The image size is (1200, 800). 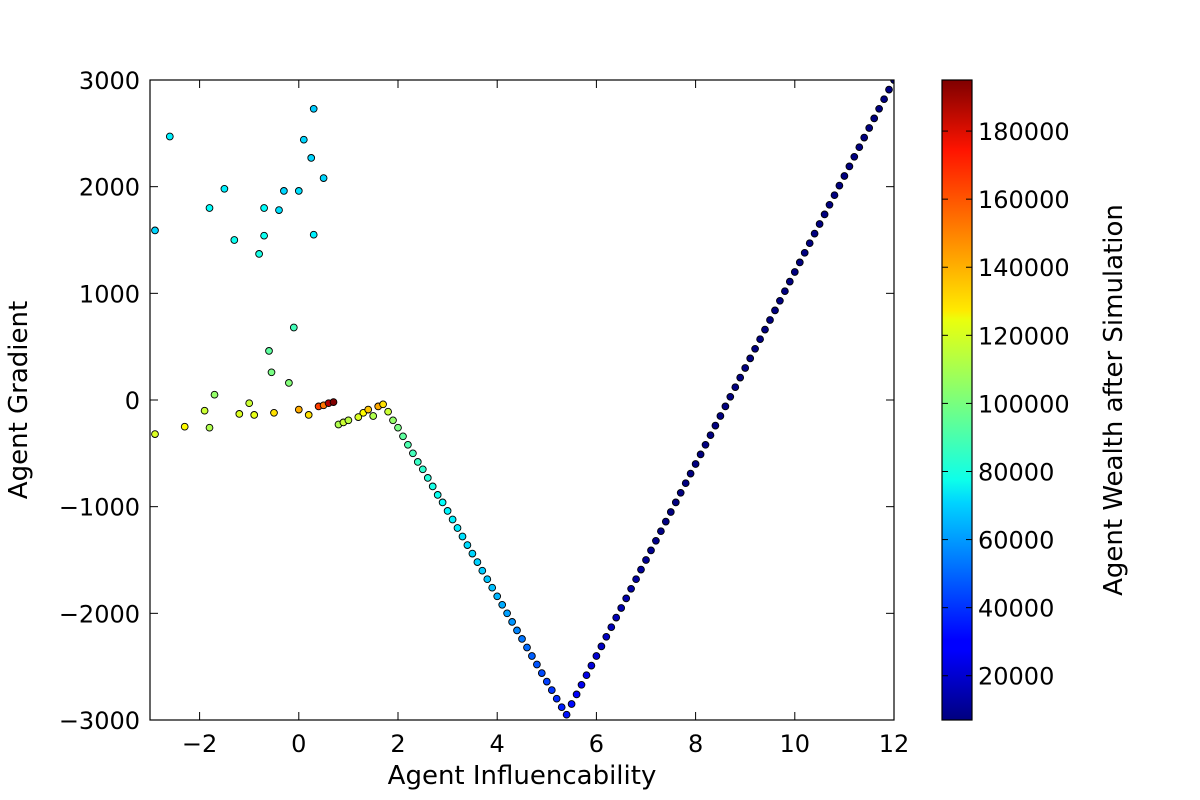 I want to click on colorbar-tick-label: 100000, so click(x=1024, y=404).